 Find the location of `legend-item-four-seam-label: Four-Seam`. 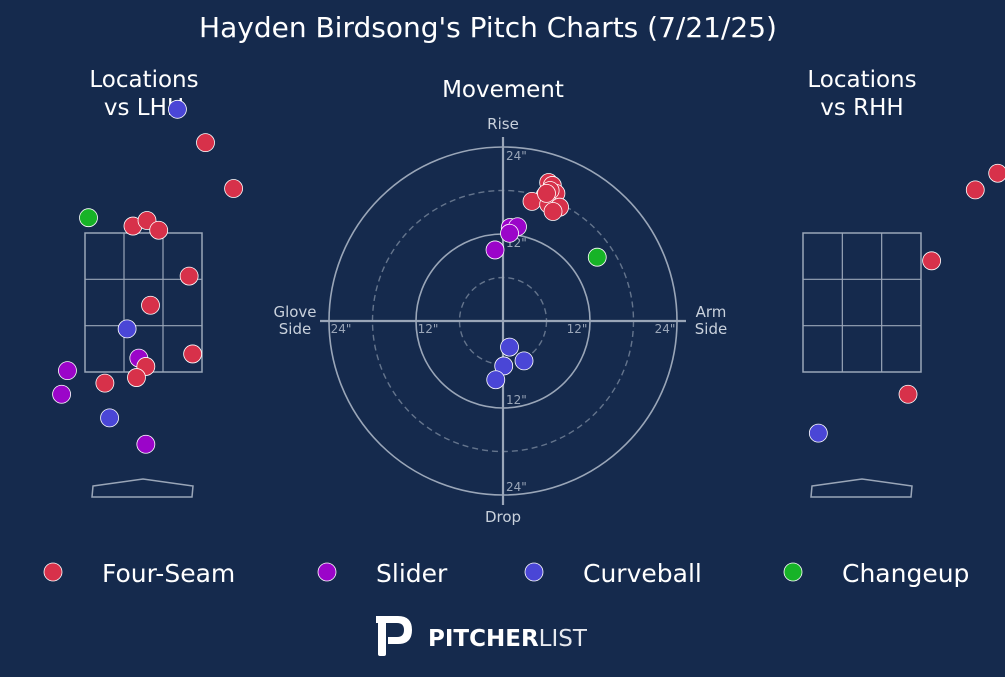

legend-item-four-seam-label: Four-Seam is located at coordinates (168, 573).